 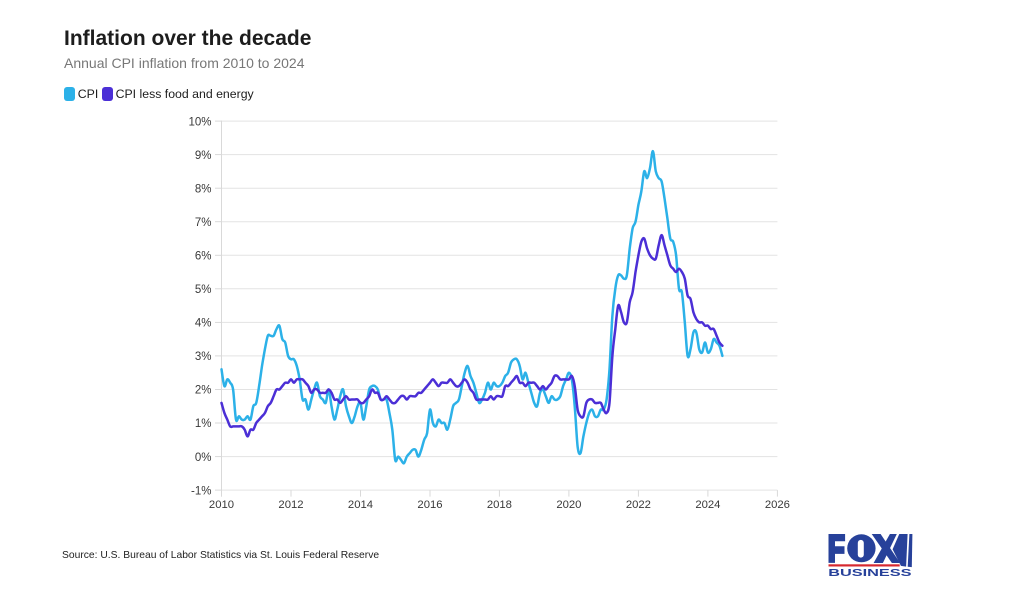 I want to click on svg-text: 8%, so click(x=203, y=189).